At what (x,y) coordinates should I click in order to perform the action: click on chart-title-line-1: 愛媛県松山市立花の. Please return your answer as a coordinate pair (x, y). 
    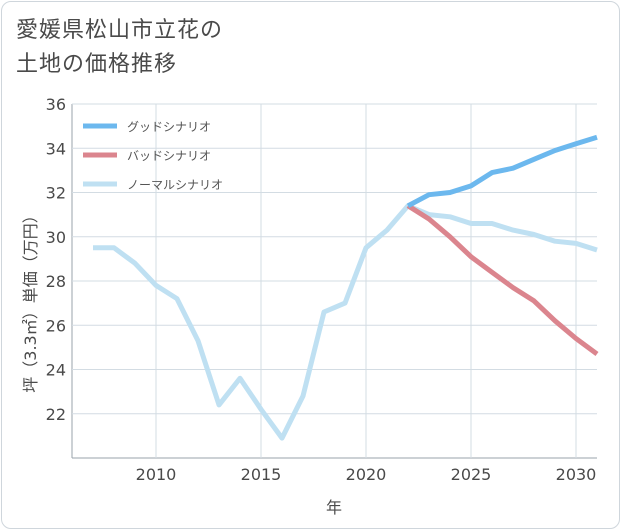
    Looking at the image, I should click on (120, 30).